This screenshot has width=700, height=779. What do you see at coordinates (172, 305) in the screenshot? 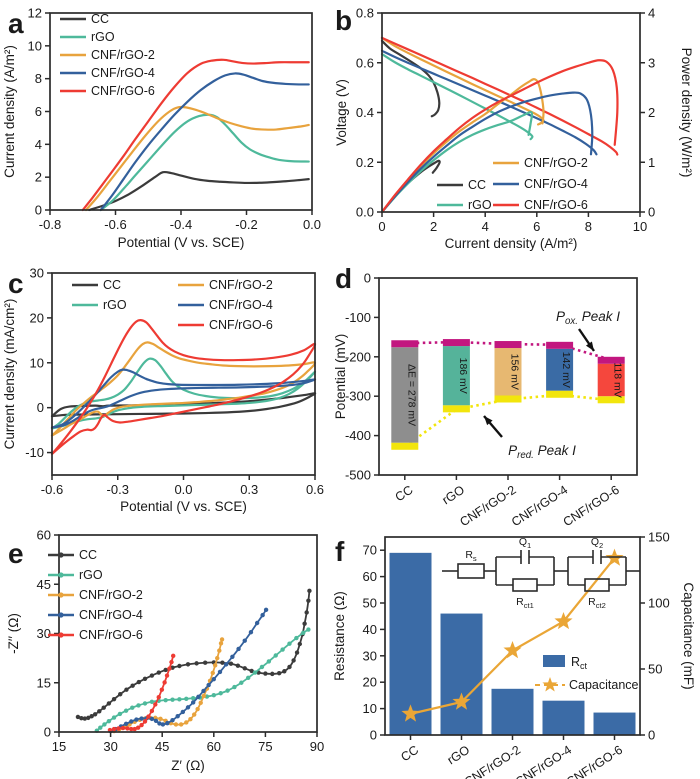
I see `legend: CC rGO CNF/rGO-2 CNF/rGO-4 CNF/rGO-6` at bounding box center [172, 305].